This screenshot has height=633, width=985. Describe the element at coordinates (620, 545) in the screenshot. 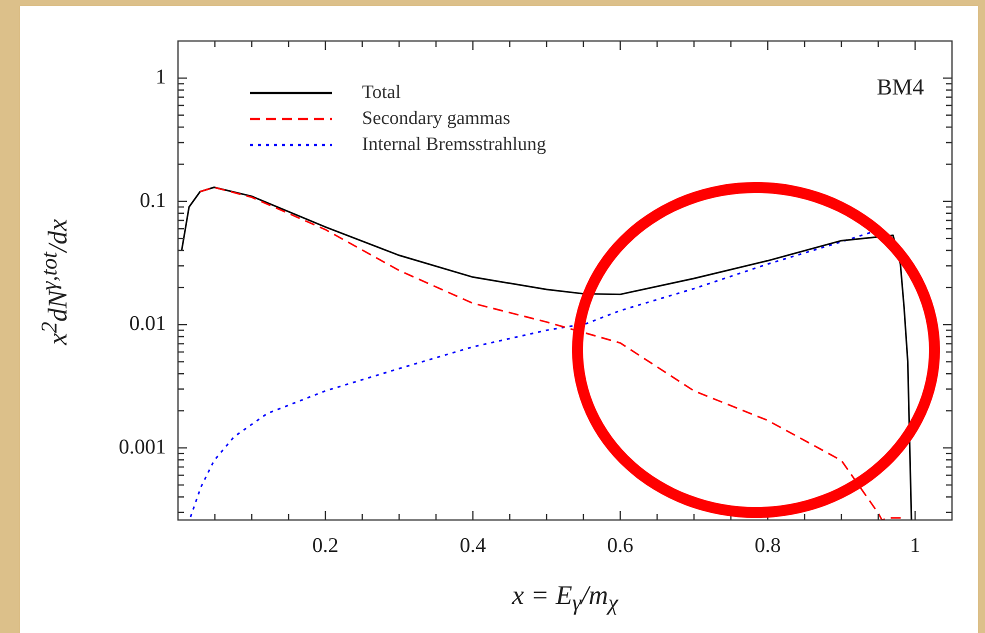

I see `x-tick-label: 0.6` at that location.